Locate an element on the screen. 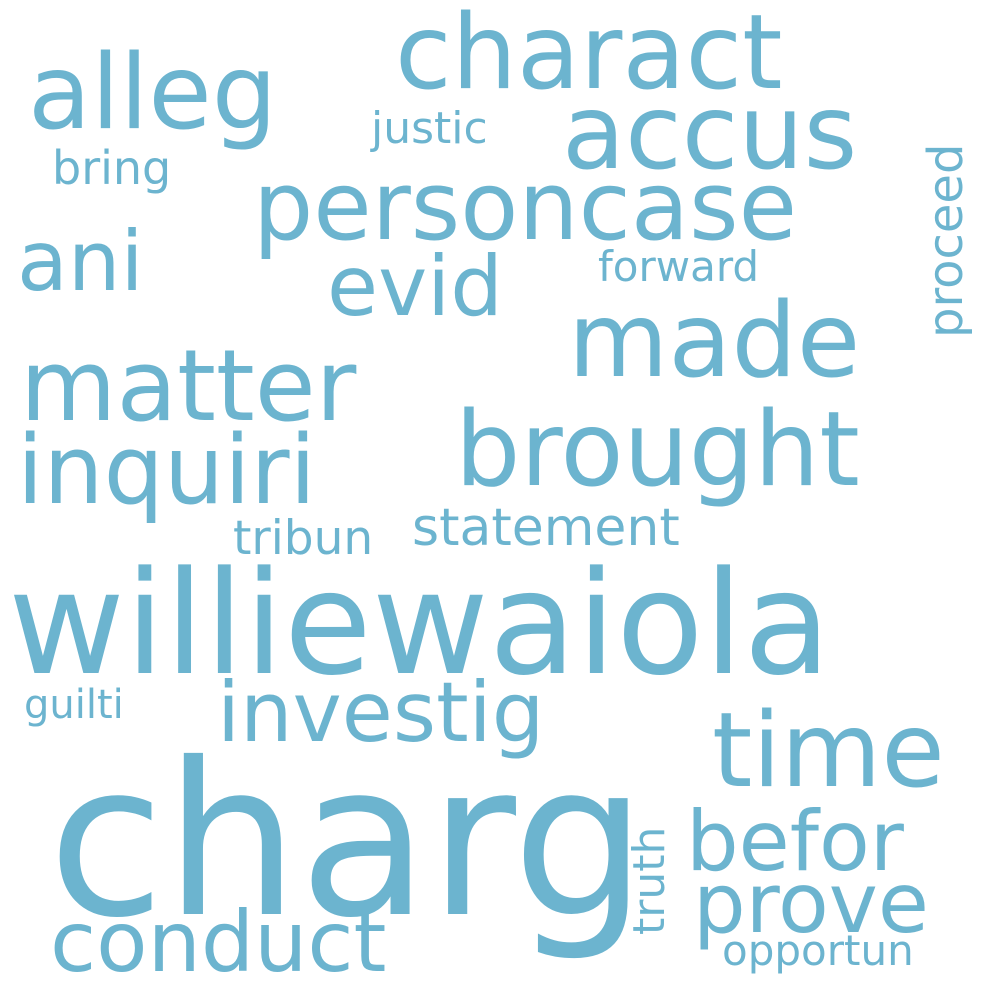 The width and height of the screenshot is (1000, 1000). word-forward: forward is located at coordinates (679, 266).